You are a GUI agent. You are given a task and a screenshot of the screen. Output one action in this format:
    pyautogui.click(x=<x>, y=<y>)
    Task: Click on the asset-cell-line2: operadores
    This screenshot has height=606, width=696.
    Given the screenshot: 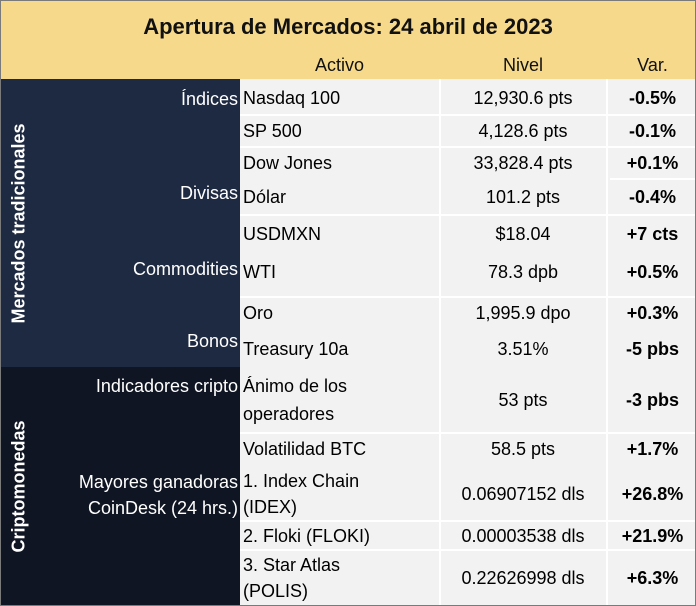 What is the action you would take?
    pyautogui.click(x=289, y=414)
    